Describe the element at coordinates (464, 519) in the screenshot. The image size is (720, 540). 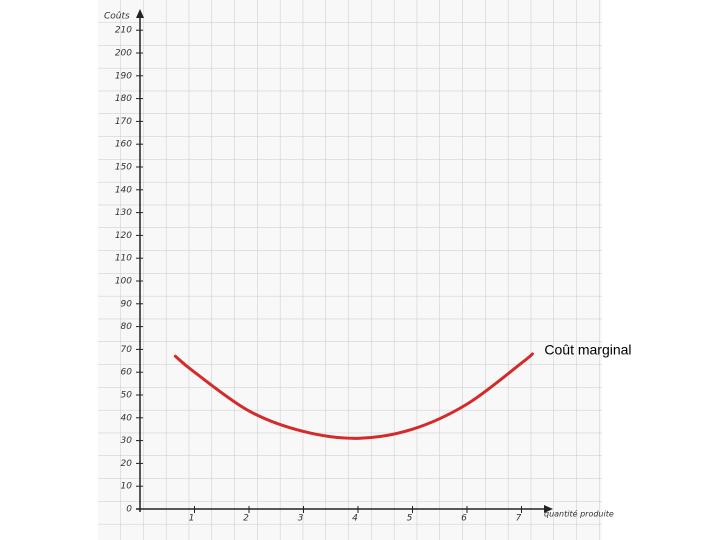
I see `x-tick-label: 6` at that location.